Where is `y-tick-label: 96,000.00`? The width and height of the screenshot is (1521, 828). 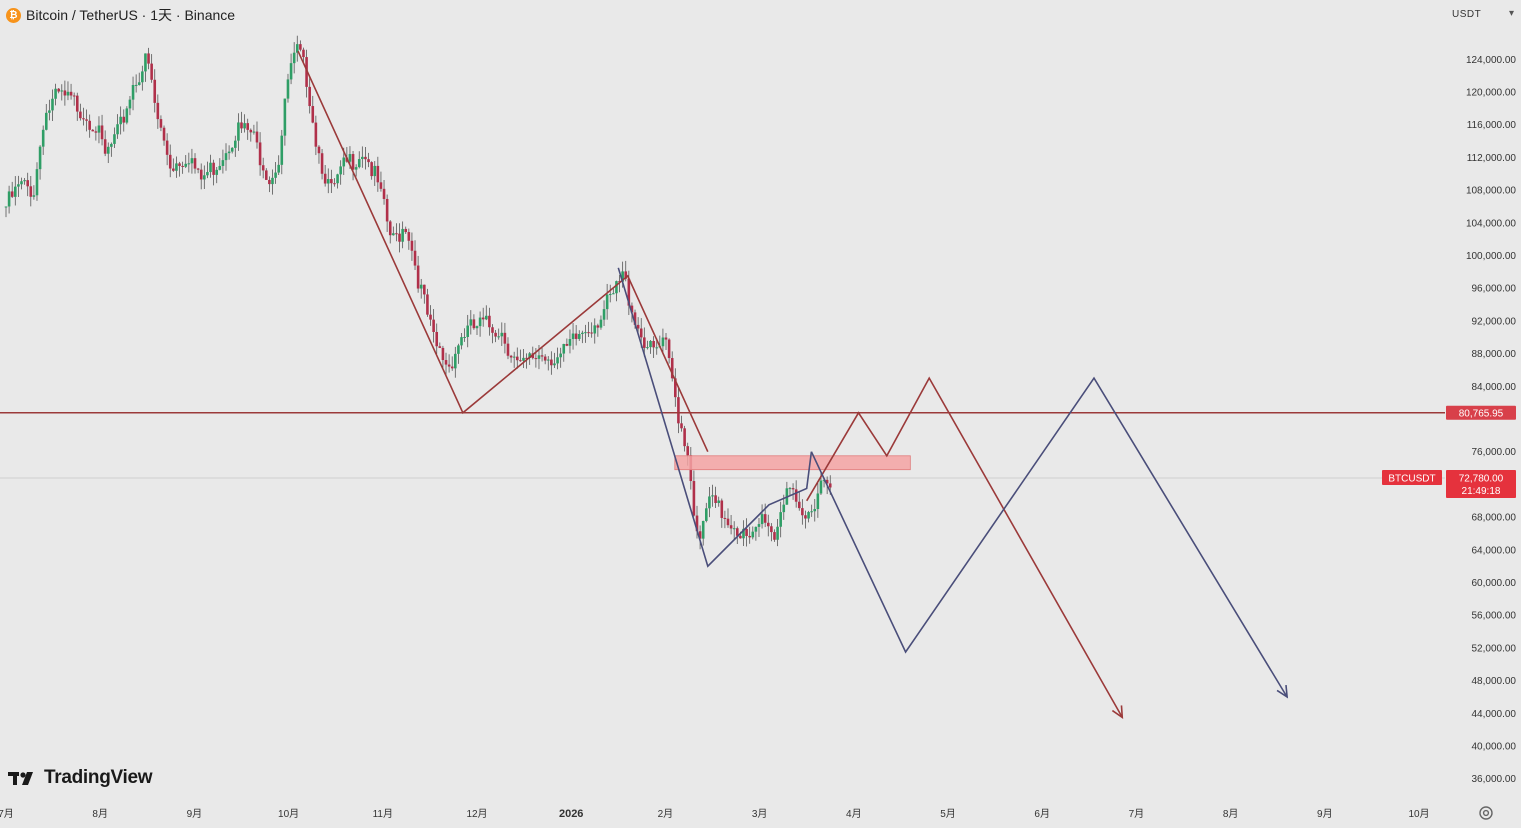 y-tick-label: 96,000.00 is located at coordinates (1494, 289).